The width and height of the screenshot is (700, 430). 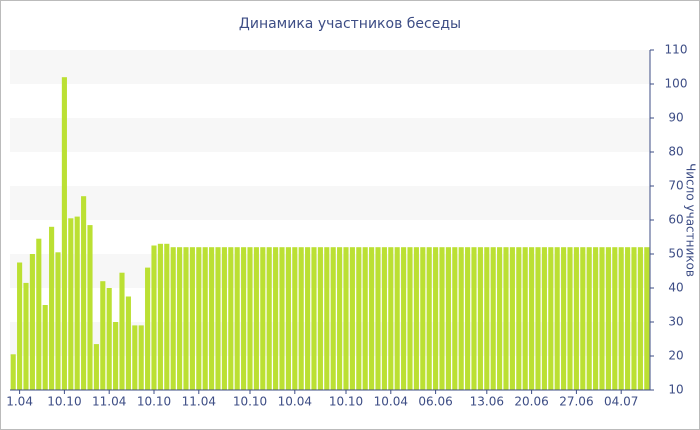 What do you see at coordinates (675, 356) in the screenshot?
I see `y-tick-label: 20` at bounding box center [675, 356].